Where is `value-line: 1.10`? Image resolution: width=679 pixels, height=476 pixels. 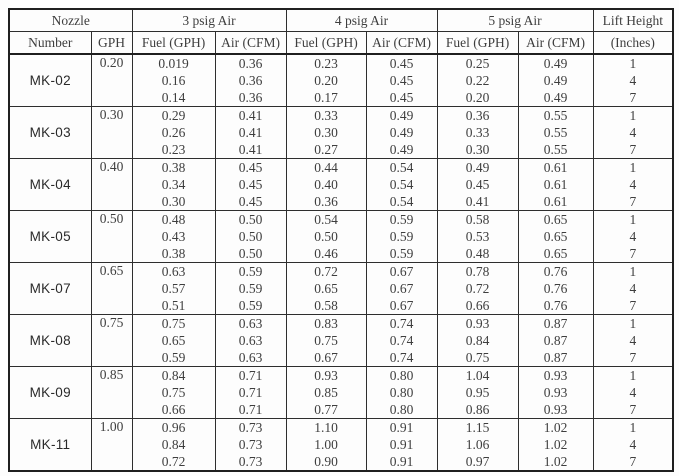 value-line: 1.10 is located at coordinates (326, 427).